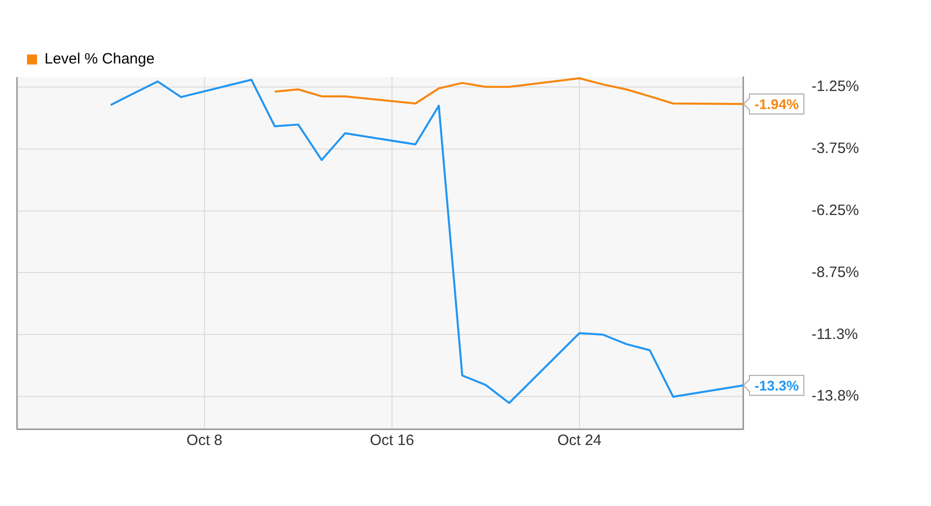 The height and width of the screenshot is (506, 931). I want to click on y-tick-label: -1.25%, so click(835, 87).